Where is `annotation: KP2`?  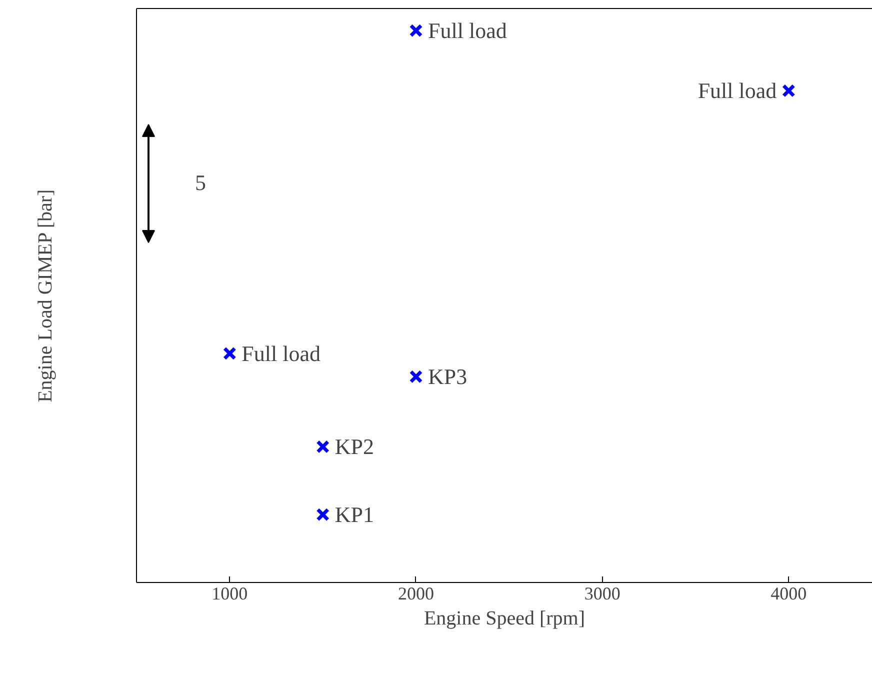 annotation: KP2 is located at coordinates (354, 447).